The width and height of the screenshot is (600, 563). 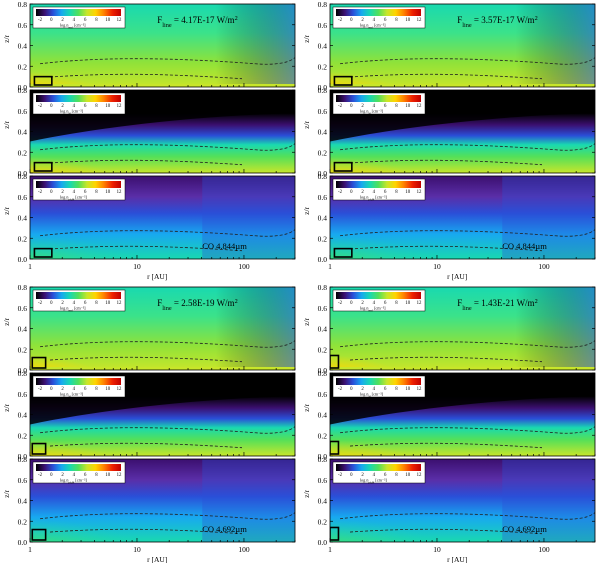 What do you see at coordinates (224, 529) in the screenshot?
I see `line-label: CO 4.692µm` at bounding box center [224, 529].